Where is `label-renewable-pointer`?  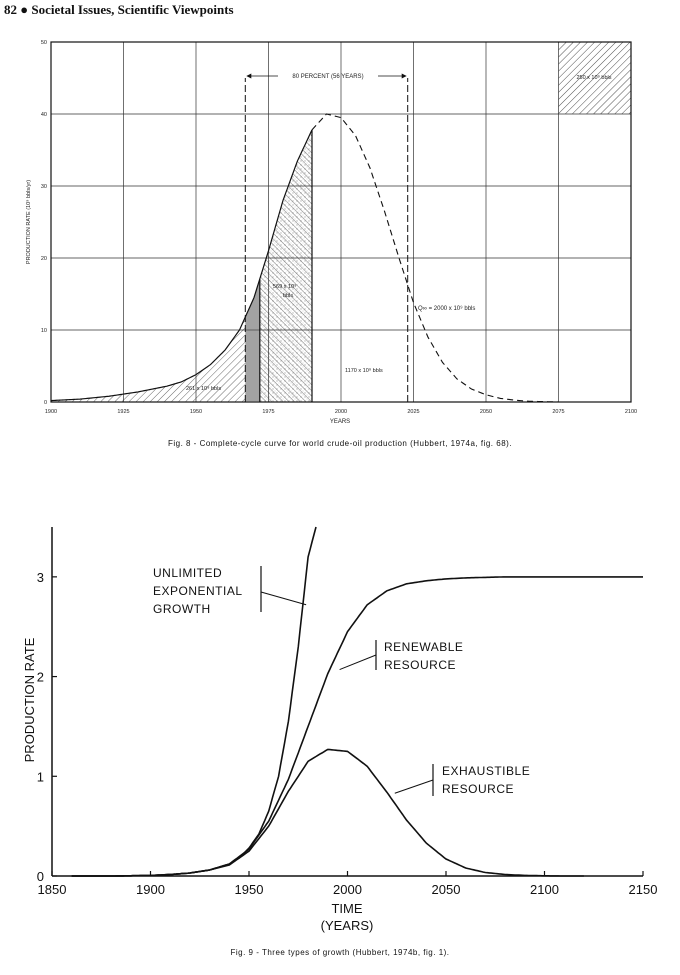 label-renewable-pointer is located at coordinates (358, 662).